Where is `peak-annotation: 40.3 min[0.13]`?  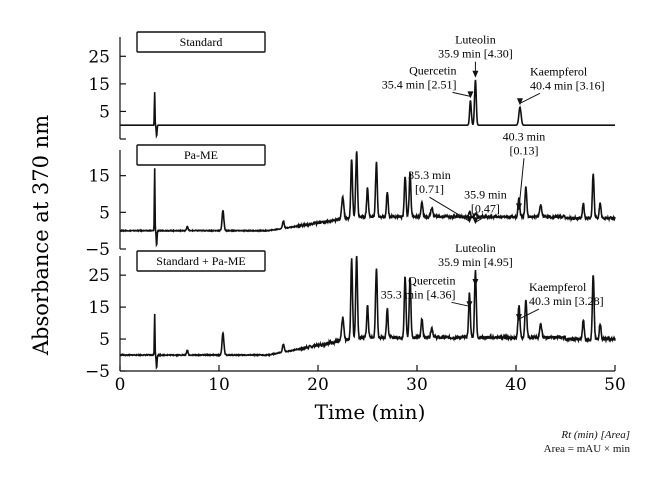 peak-annotation: 40.3 min[0.13] is located at coordinates (524, 170).